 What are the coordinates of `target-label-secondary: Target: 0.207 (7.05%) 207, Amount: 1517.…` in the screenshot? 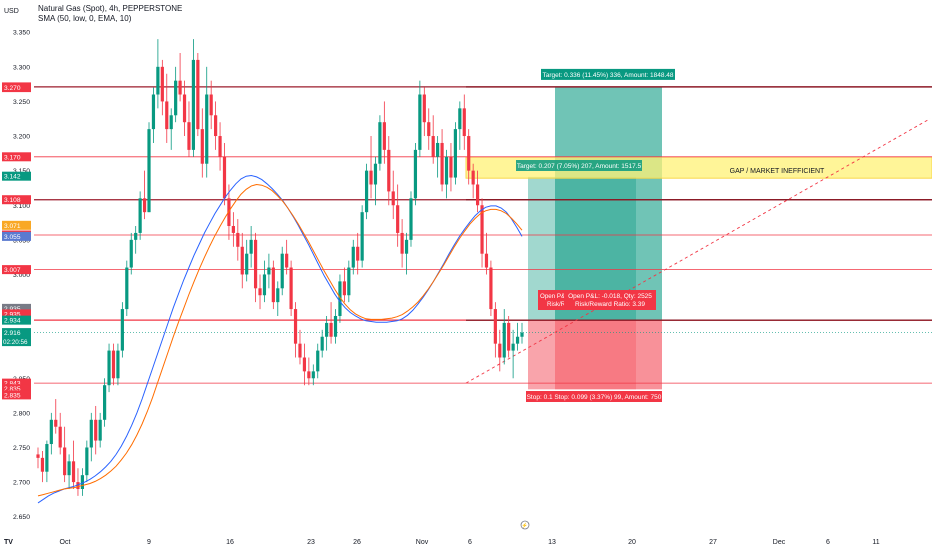 It's located at (579, 166).